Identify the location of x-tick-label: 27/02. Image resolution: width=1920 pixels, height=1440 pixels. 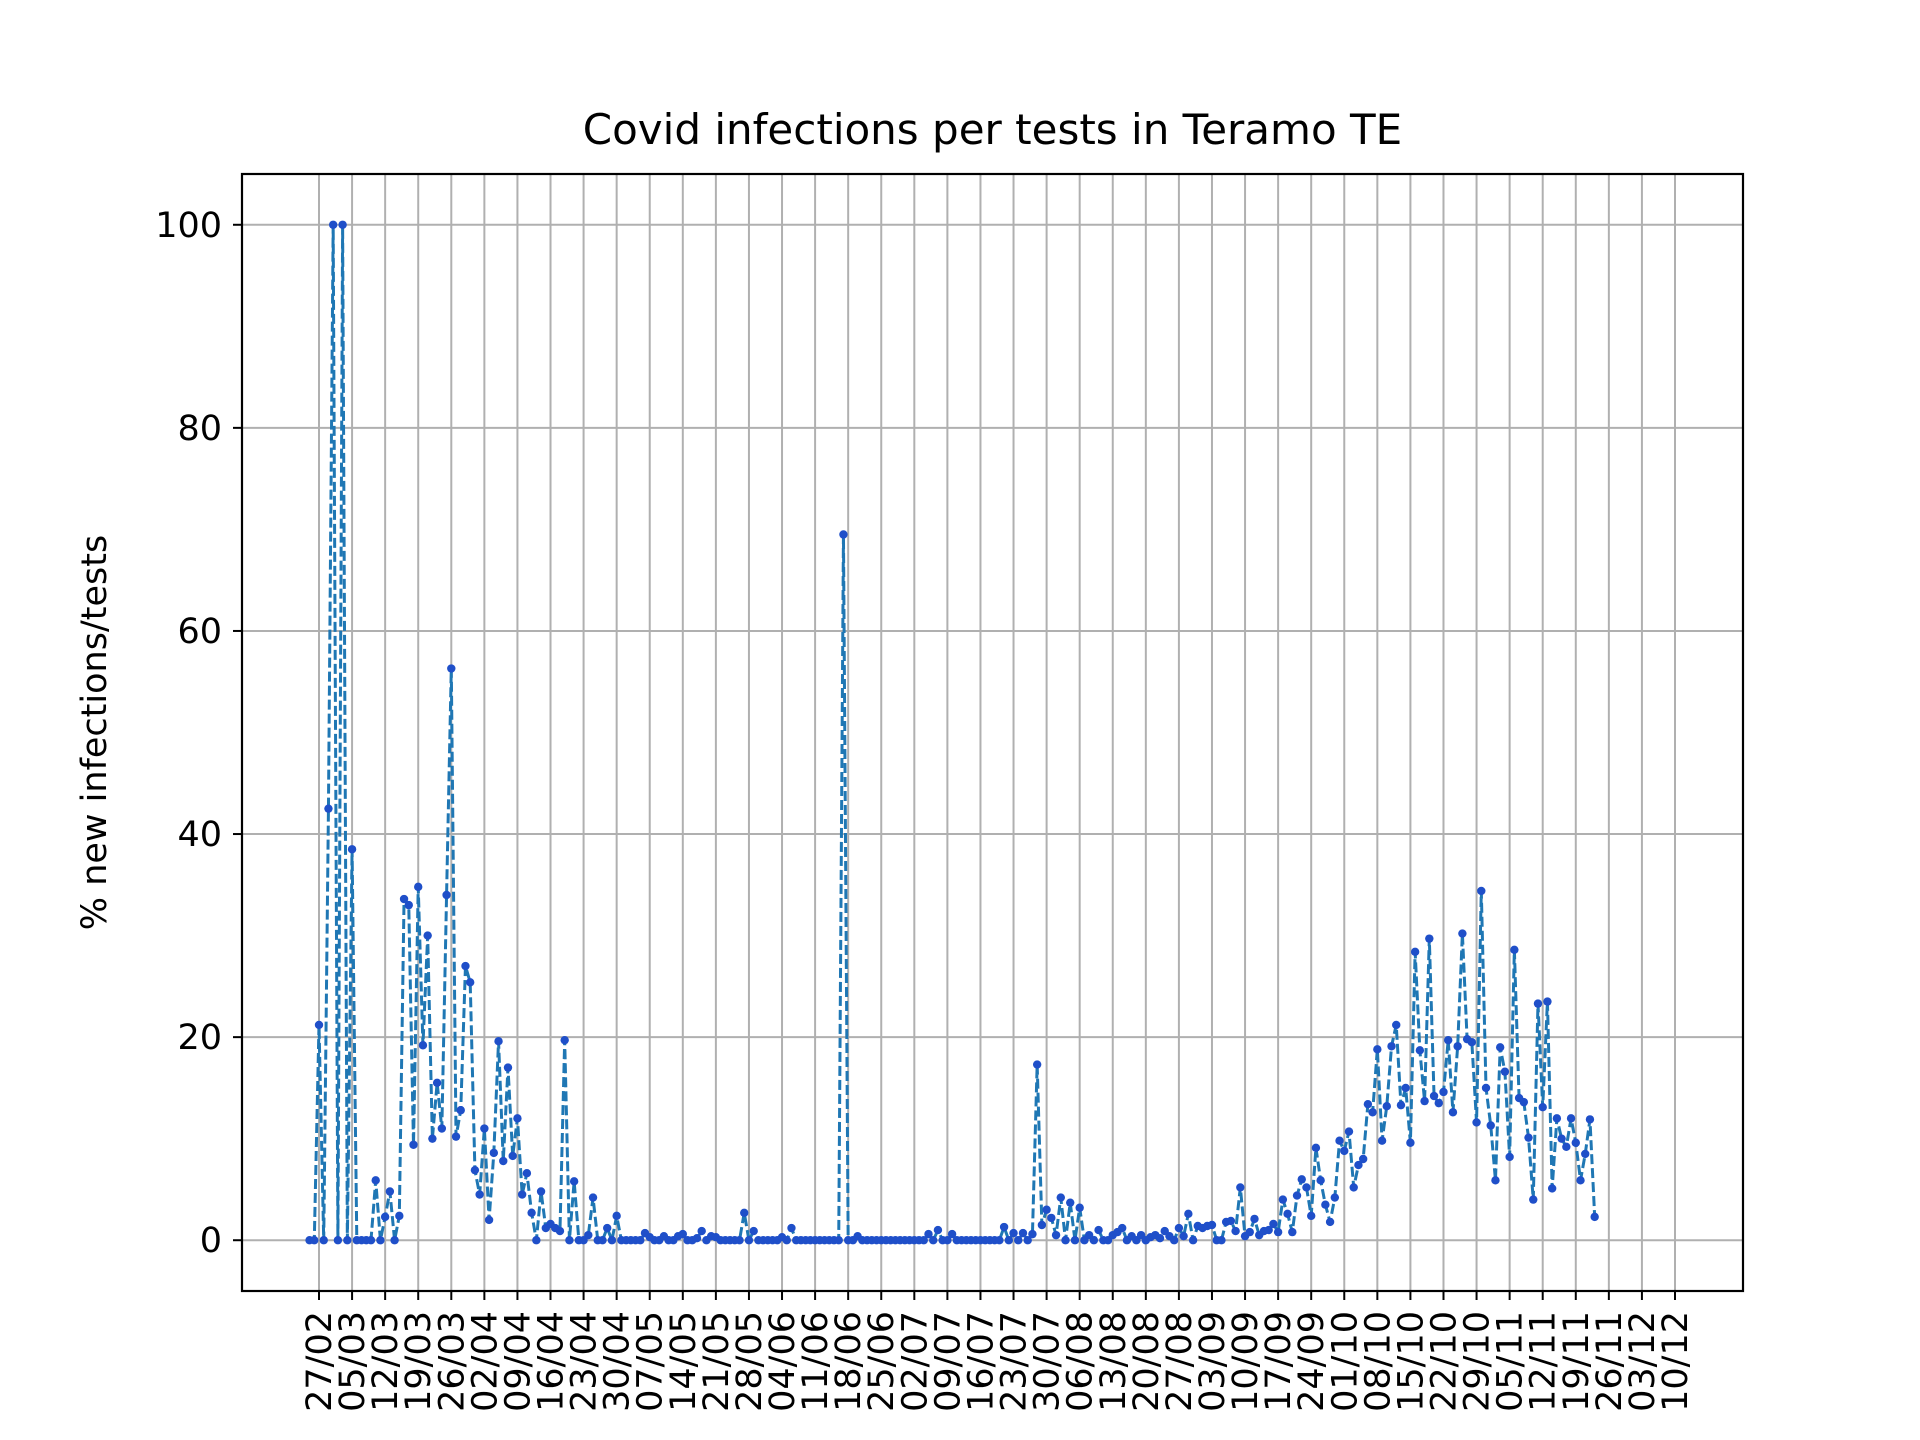
(320, 1361).